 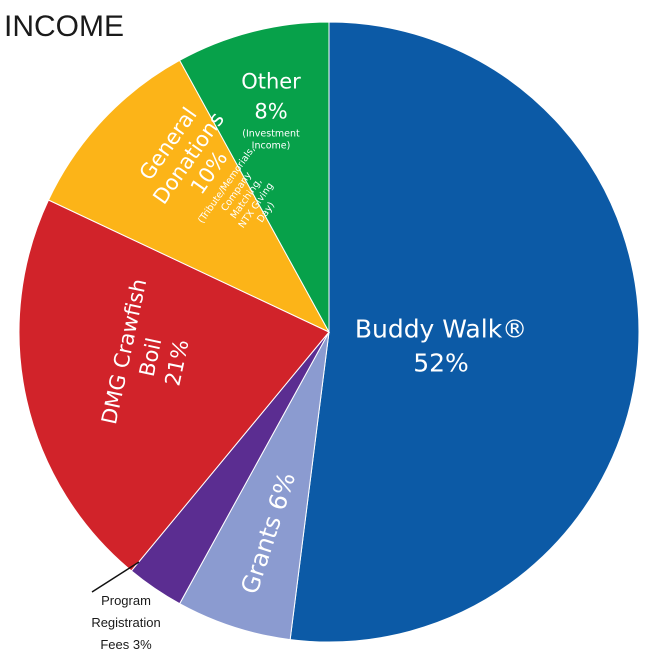 I want to click on slice-label-program: Program Registration Fees 3%, so click(x=125, y=622).